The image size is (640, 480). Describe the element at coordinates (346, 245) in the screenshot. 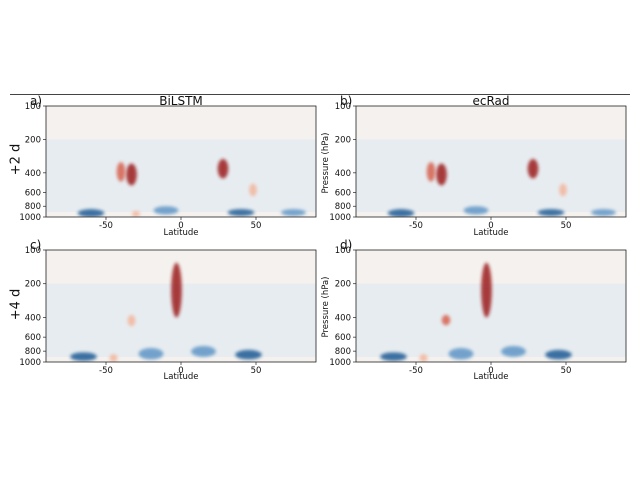

I see `panel-label-d: d)` at that location.